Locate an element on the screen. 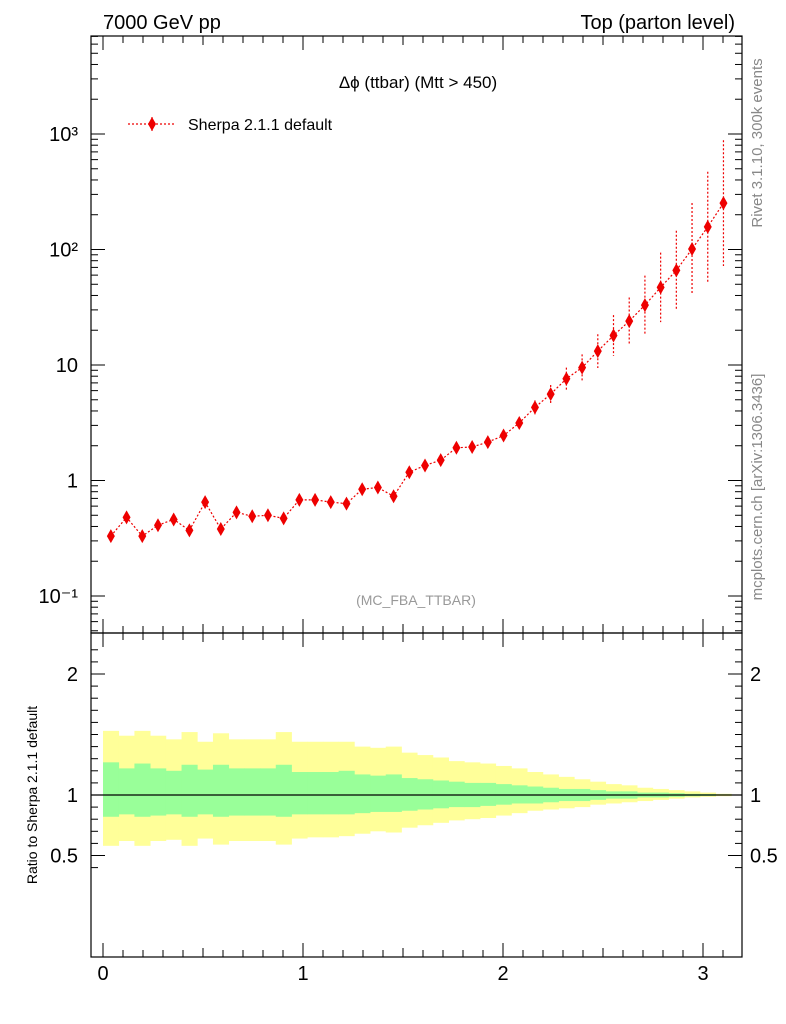 The height and width of the screenshot is (1024, 786). x-tick-labels: 0 1 2 3 is located at coordinates (402, 974).